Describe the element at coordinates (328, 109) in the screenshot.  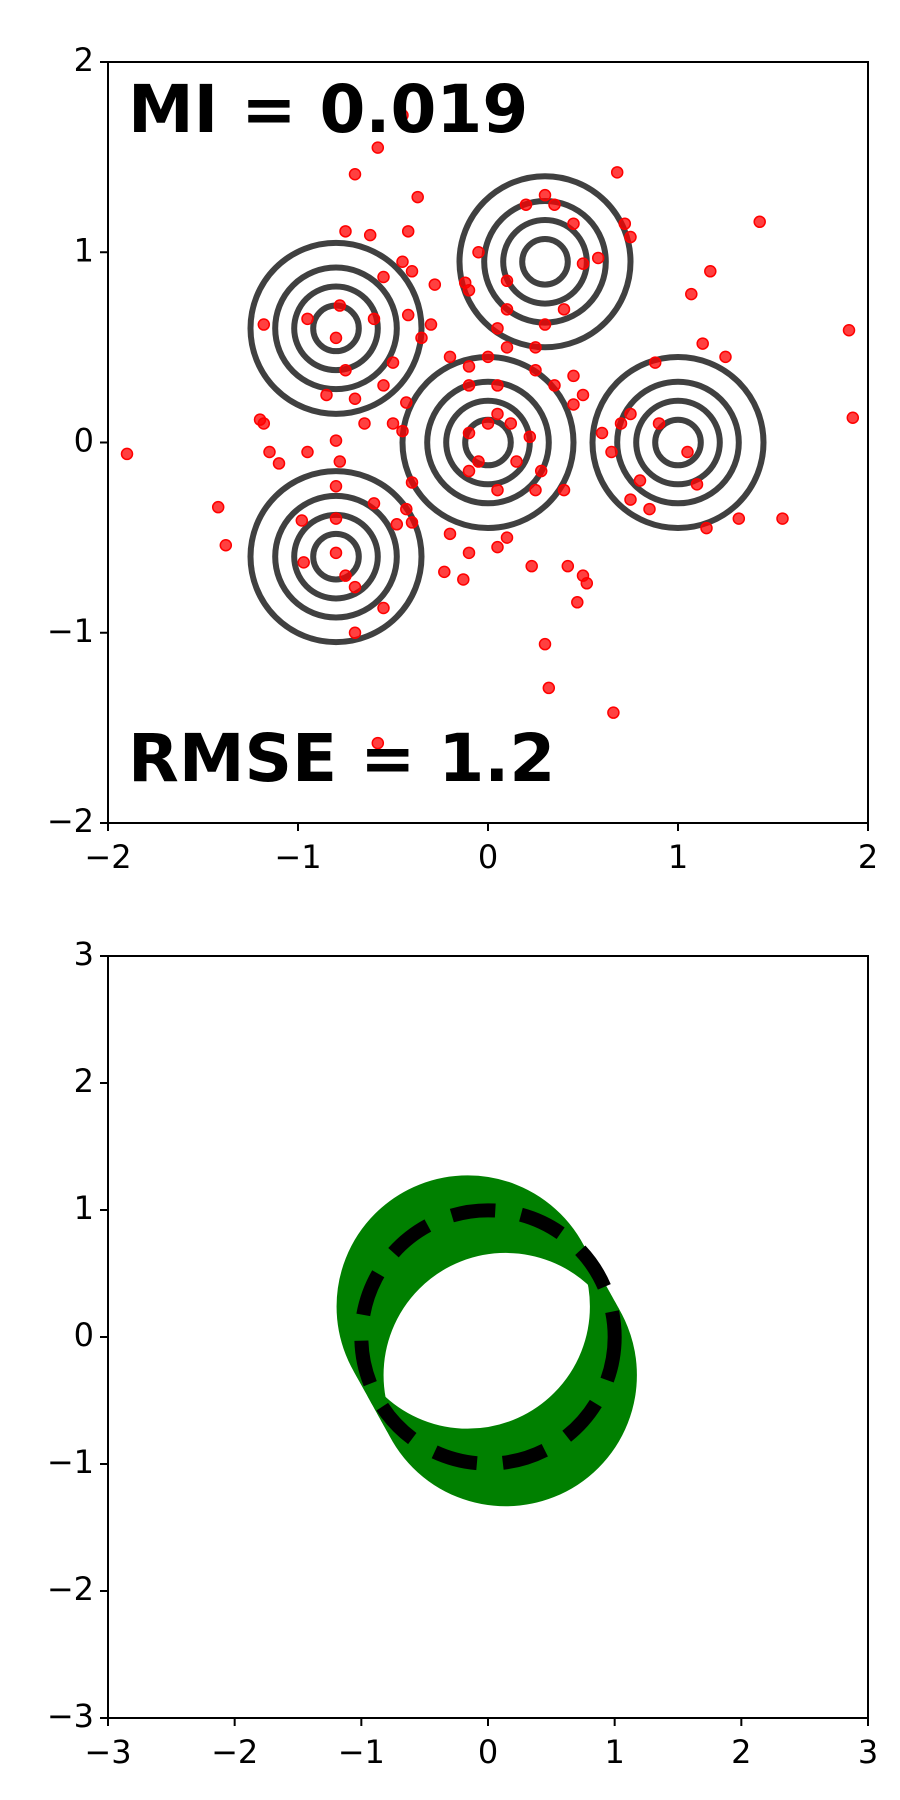
I see `annotation: MI = 0.019` at that location.